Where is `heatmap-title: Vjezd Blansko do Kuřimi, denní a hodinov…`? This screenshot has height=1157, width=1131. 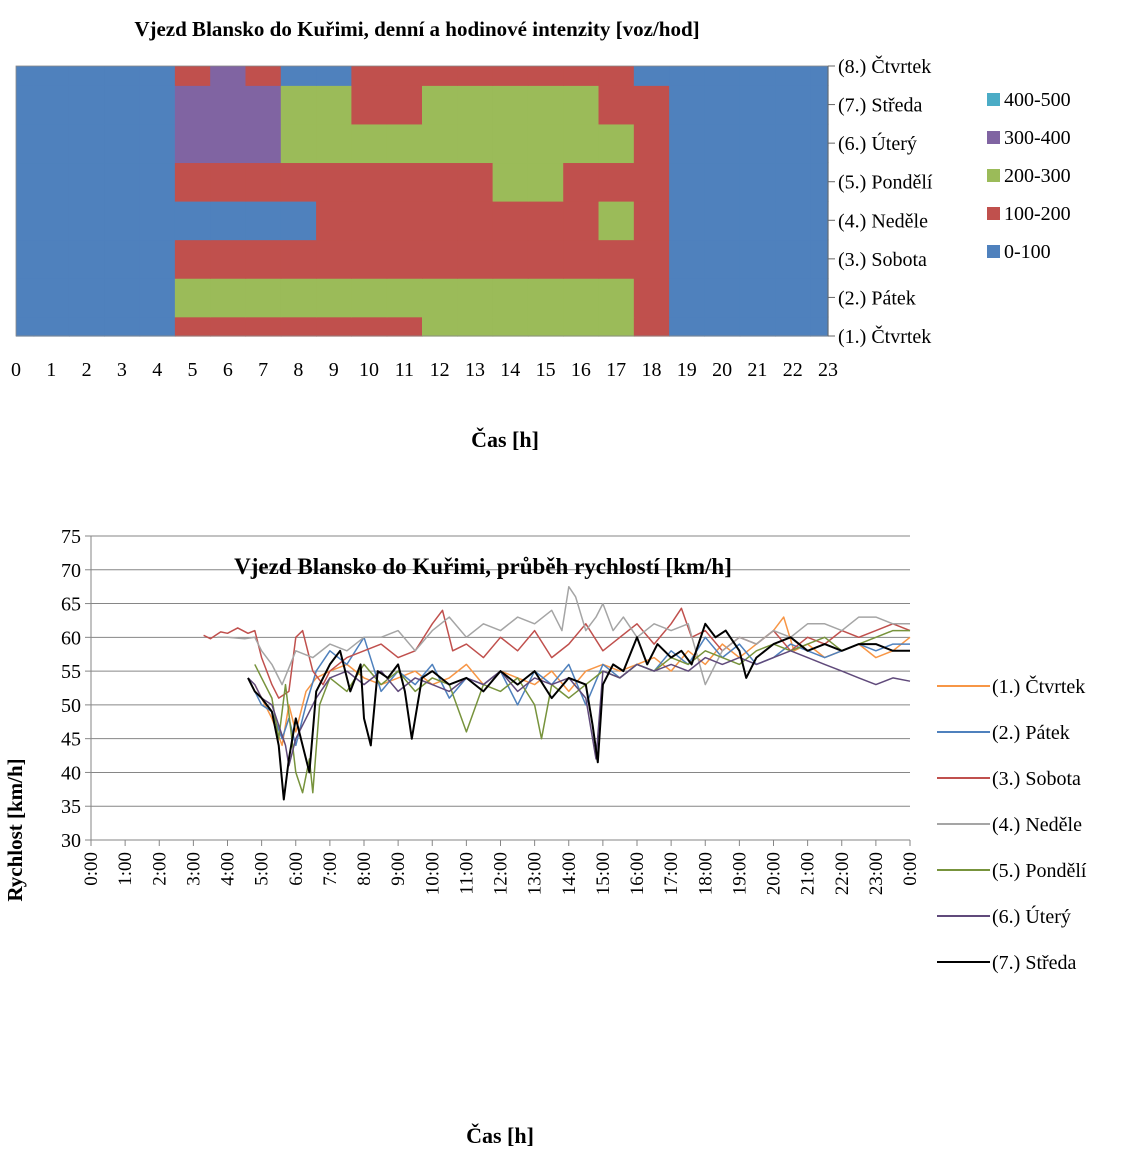 heatmap-title: Vjezd Blansko do Kuřimi, denní a hodinov… is located at coordinates (416, 29).